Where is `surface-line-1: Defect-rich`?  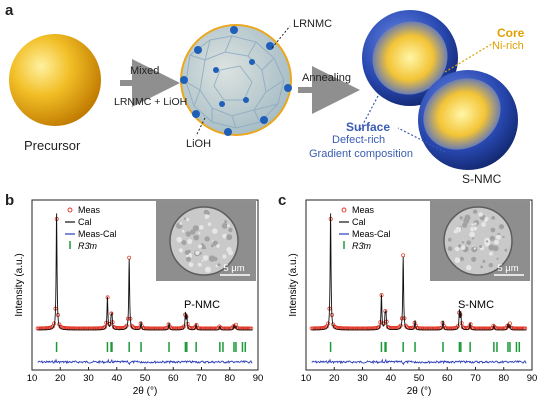 surface-line-1: Defect-rich is located at coordinates (359, 140).